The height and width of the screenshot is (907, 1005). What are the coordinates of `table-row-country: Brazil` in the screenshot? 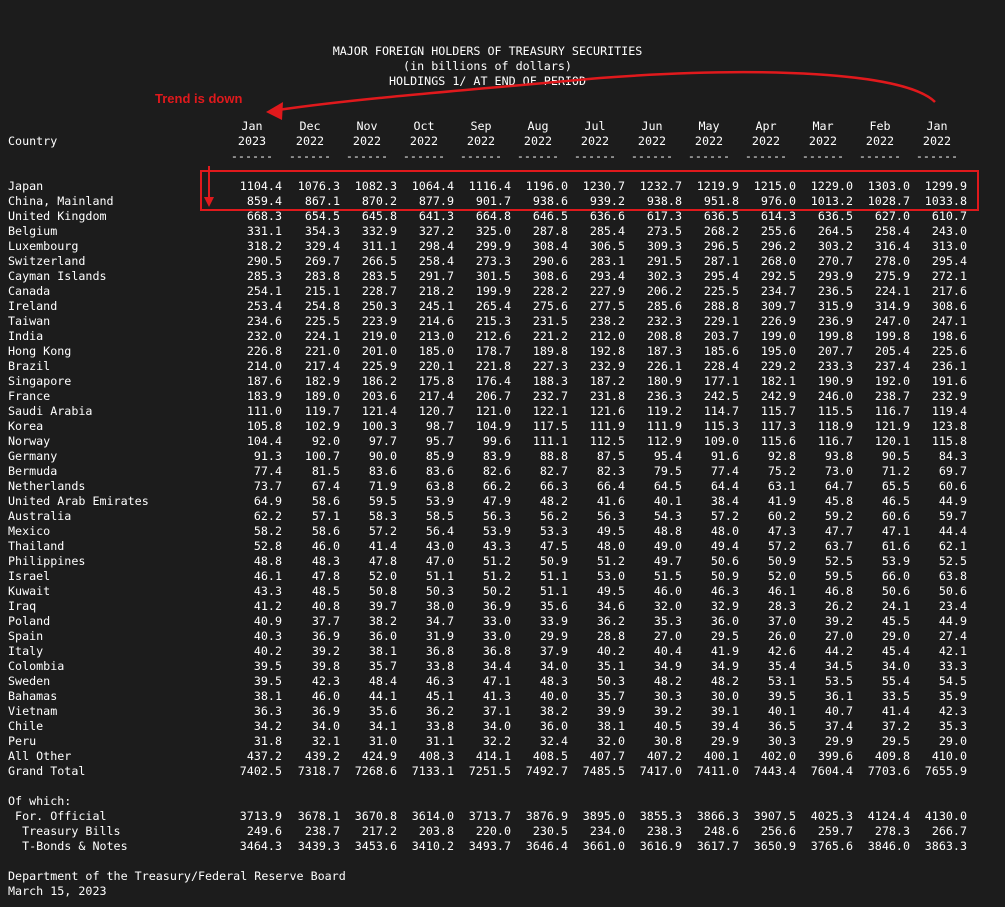 It's located at (29, 366).